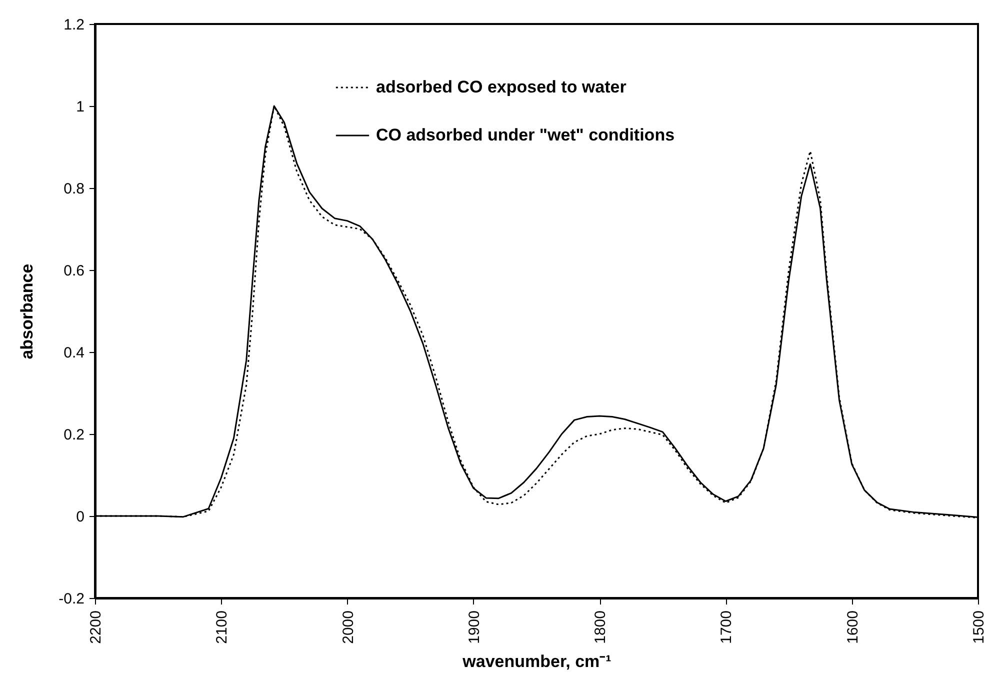 Image resolution: width=987 pixels, height=679 pixels. What do you see at coordinates (978, 627) in the screenshot?
I see `x-tick-label: 1500` at bounding box center [978, 627].